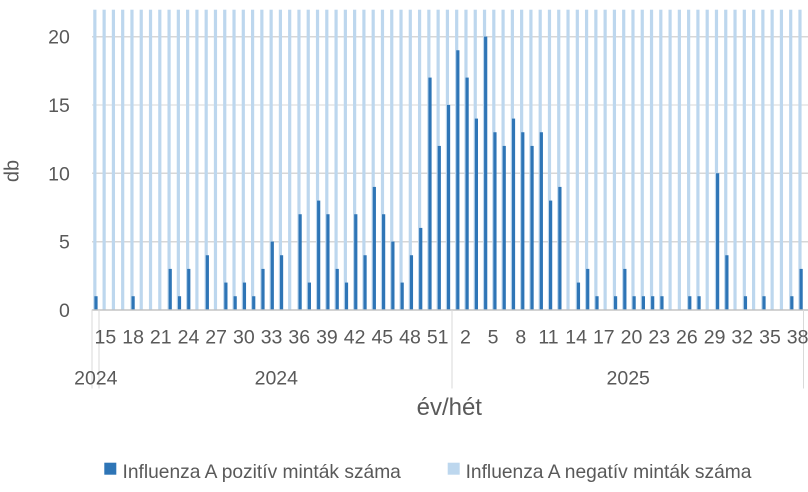 This screenshot has height=492, width=808. Describe the element at coordinates (13, 171) in the screenshot. I see `svg-text: db` at that location.